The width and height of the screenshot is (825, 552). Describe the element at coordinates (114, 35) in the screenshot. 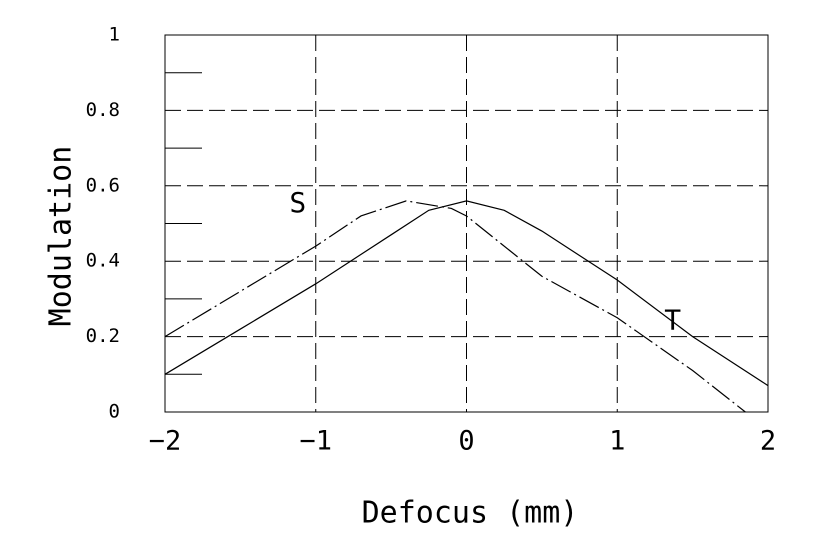

I see `y-tick-label: 1` at that location.